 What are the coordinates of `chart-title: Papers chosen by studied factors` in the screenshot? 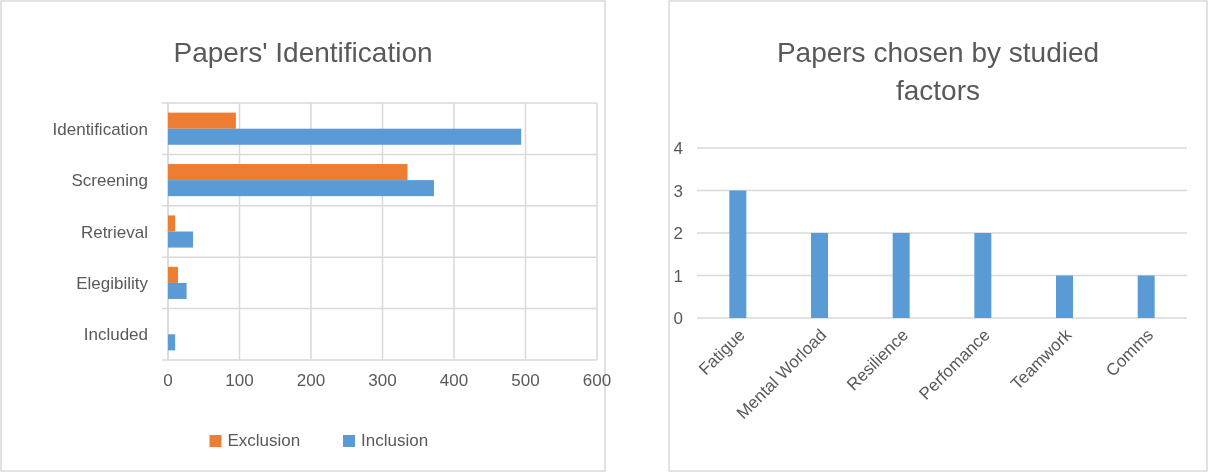 It's located at (938, 71).